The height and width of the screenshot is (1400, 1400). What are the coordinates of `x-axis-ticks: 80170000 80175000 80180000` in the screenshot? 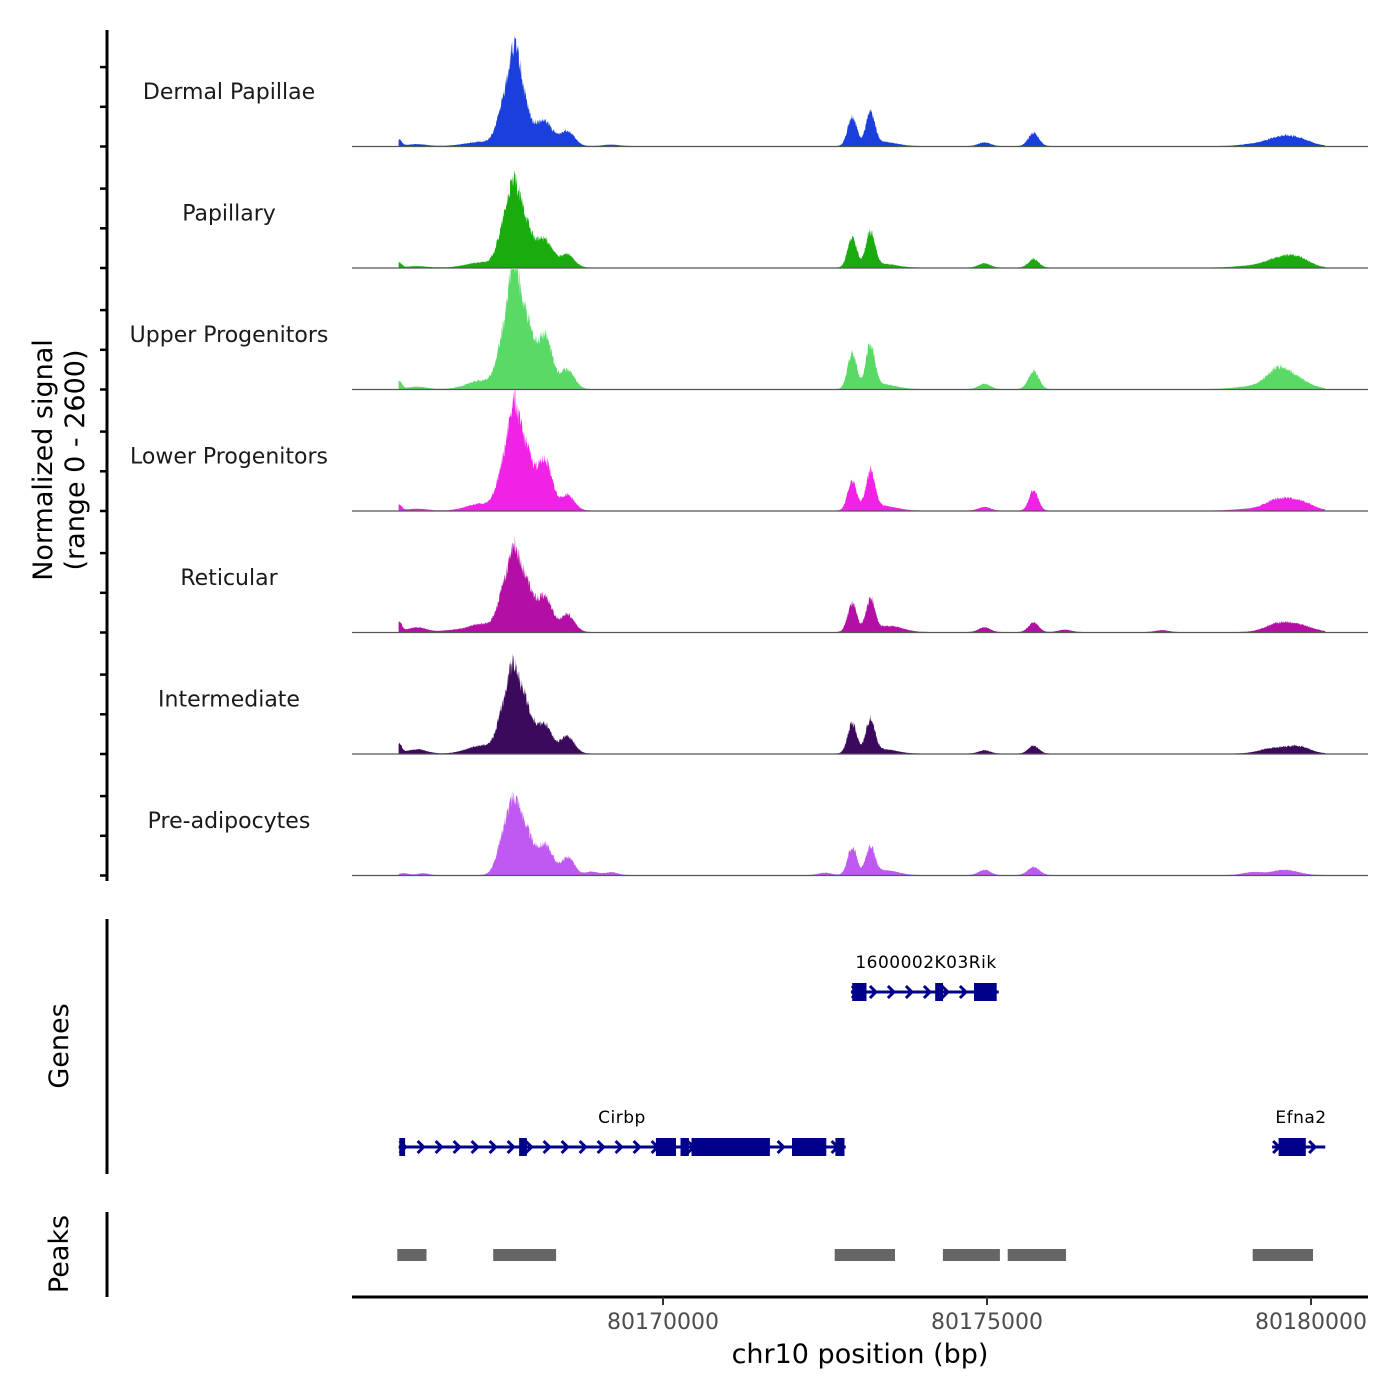 It's located at (987, 1316).